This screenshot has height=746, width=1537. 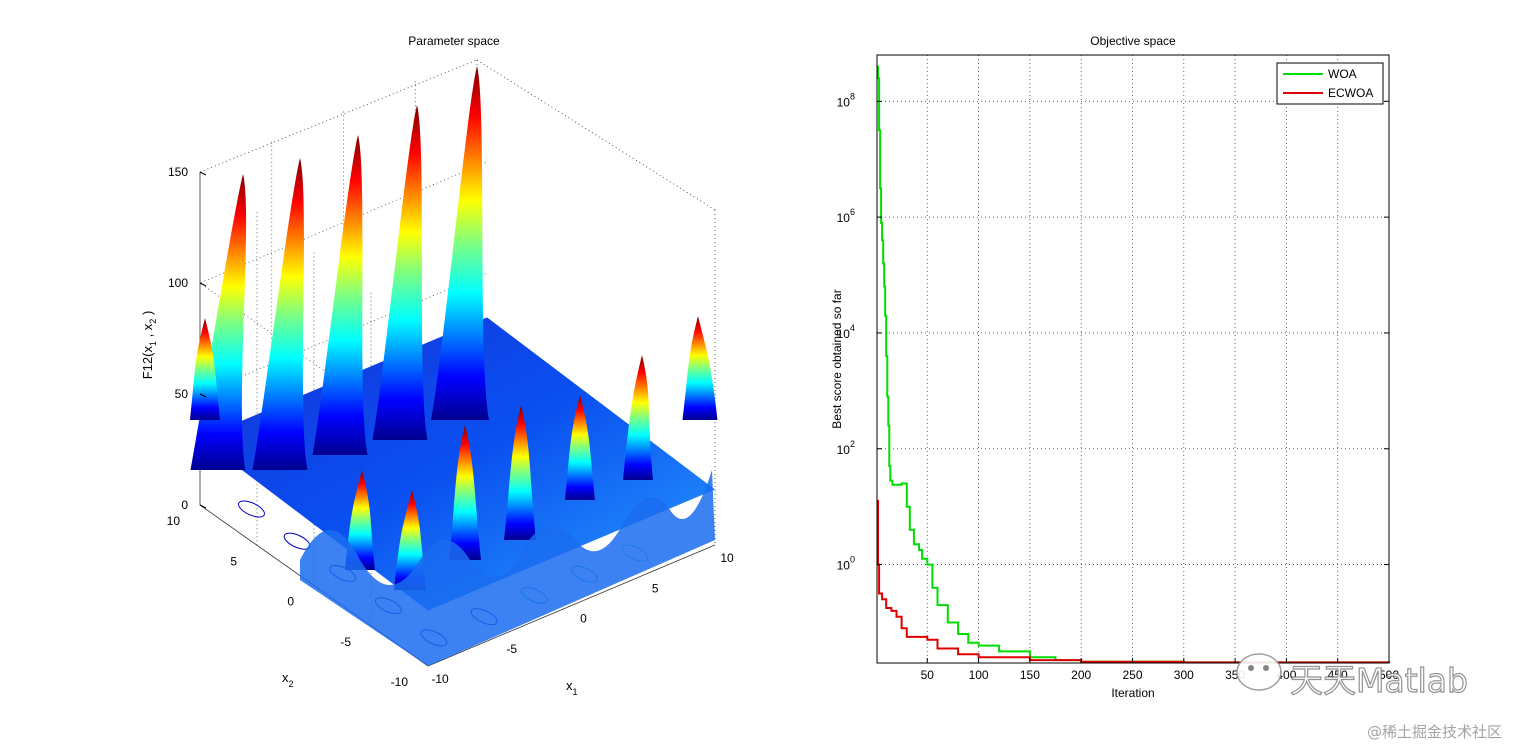 What do you see at coordinates (233, 561) in the screenshot?
I see `y-tick-label: 5` at bounding box center [233, 561].